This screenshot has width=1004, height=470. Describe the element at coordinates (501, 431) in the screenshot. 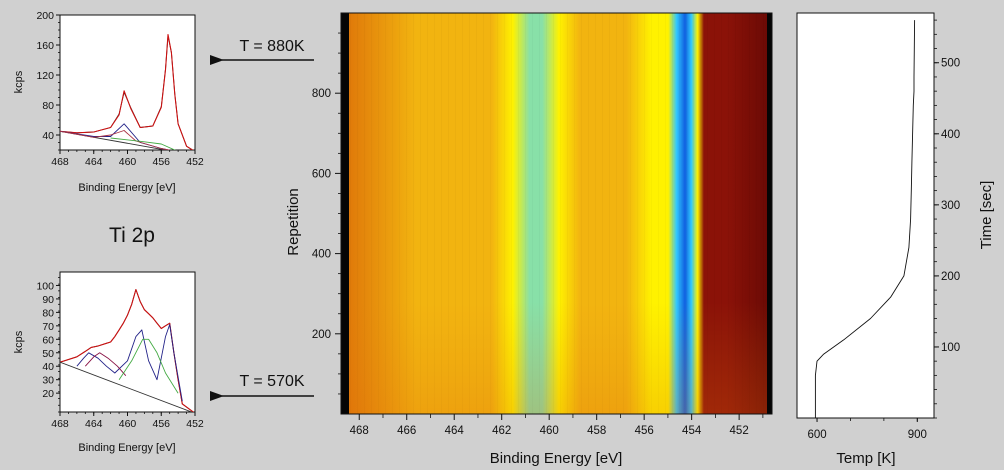

I see `x-tick-label: 462` at that location.